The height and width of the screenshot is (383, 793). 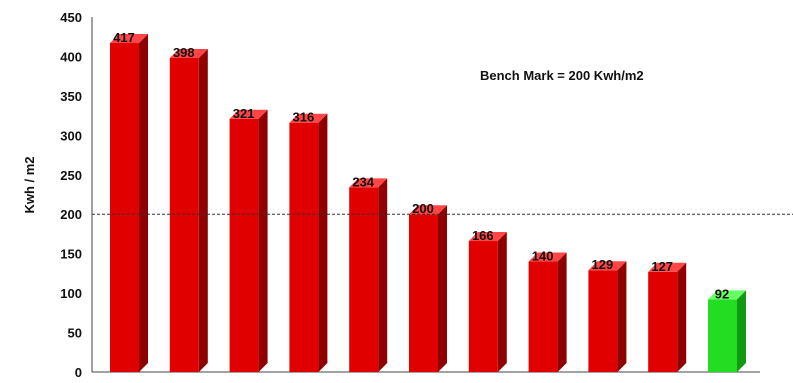 What do you see at coordinates (71, 195) in the screenshot?
I see `y-tick-labels: 0 50 100 150 200 250 300 350 400 450` at bounding box center [71, 195].